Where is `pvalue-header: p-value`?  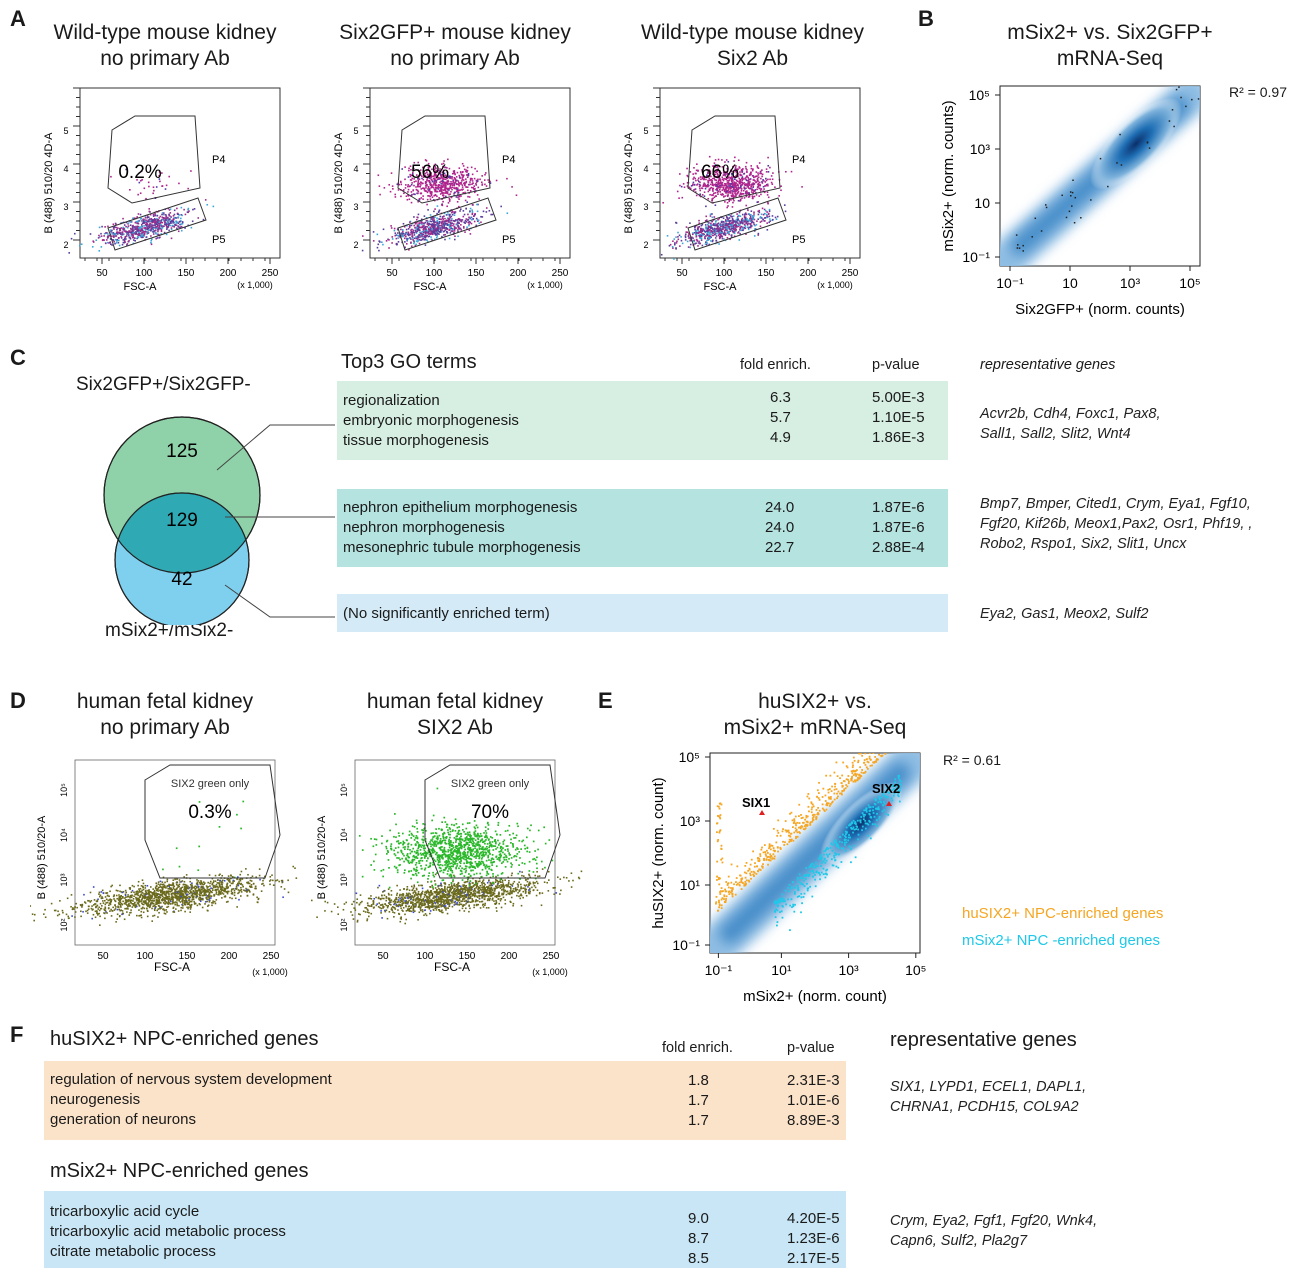
pvalue-header: p-value is located at coordinates (896, 365).